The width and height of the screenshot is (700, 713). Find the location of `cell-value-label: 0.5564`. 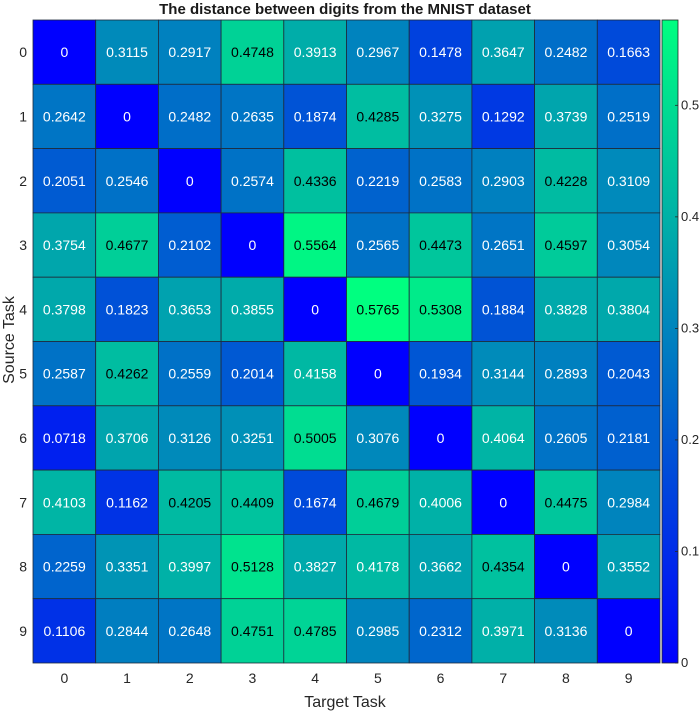

cell-value-label: 0.5564 is located at coordinates (315, 245).